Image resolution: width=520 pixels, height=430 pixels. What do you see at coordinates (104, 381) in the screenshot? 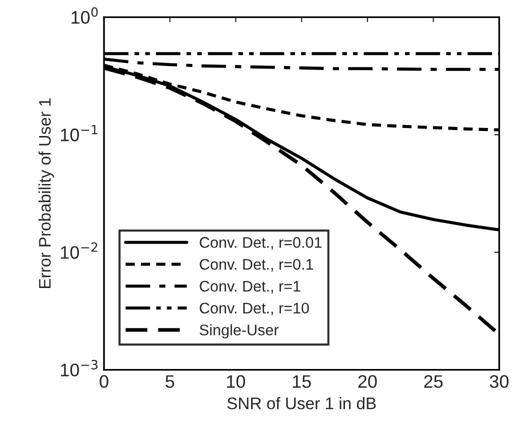
I see `x-tick-label: 0` at bounding box center [104, 381].